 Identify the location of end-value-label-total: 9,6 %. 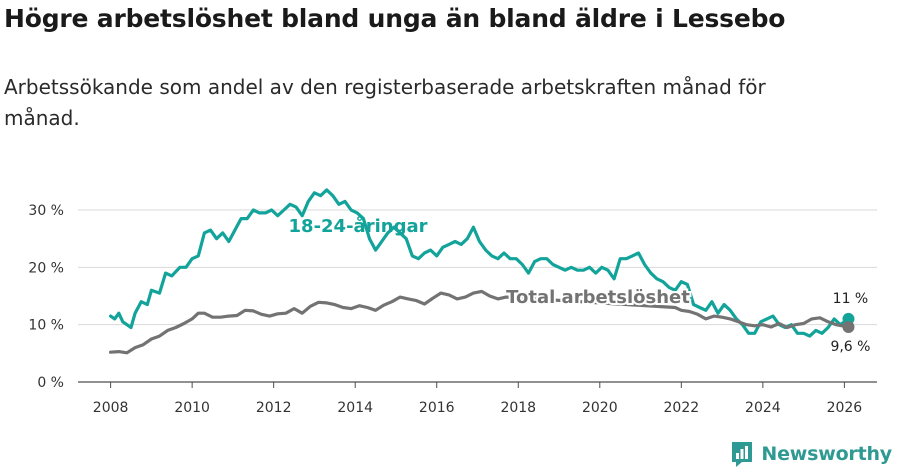
(850, 347).